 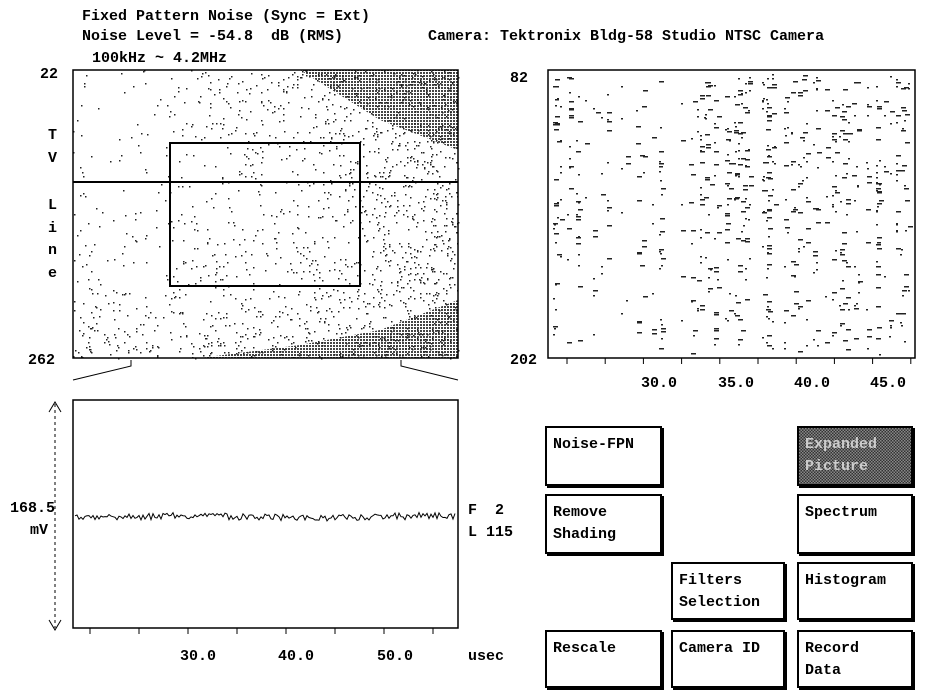 I want to click on x-tick-label: 35.0, so click(x=736, y=383).